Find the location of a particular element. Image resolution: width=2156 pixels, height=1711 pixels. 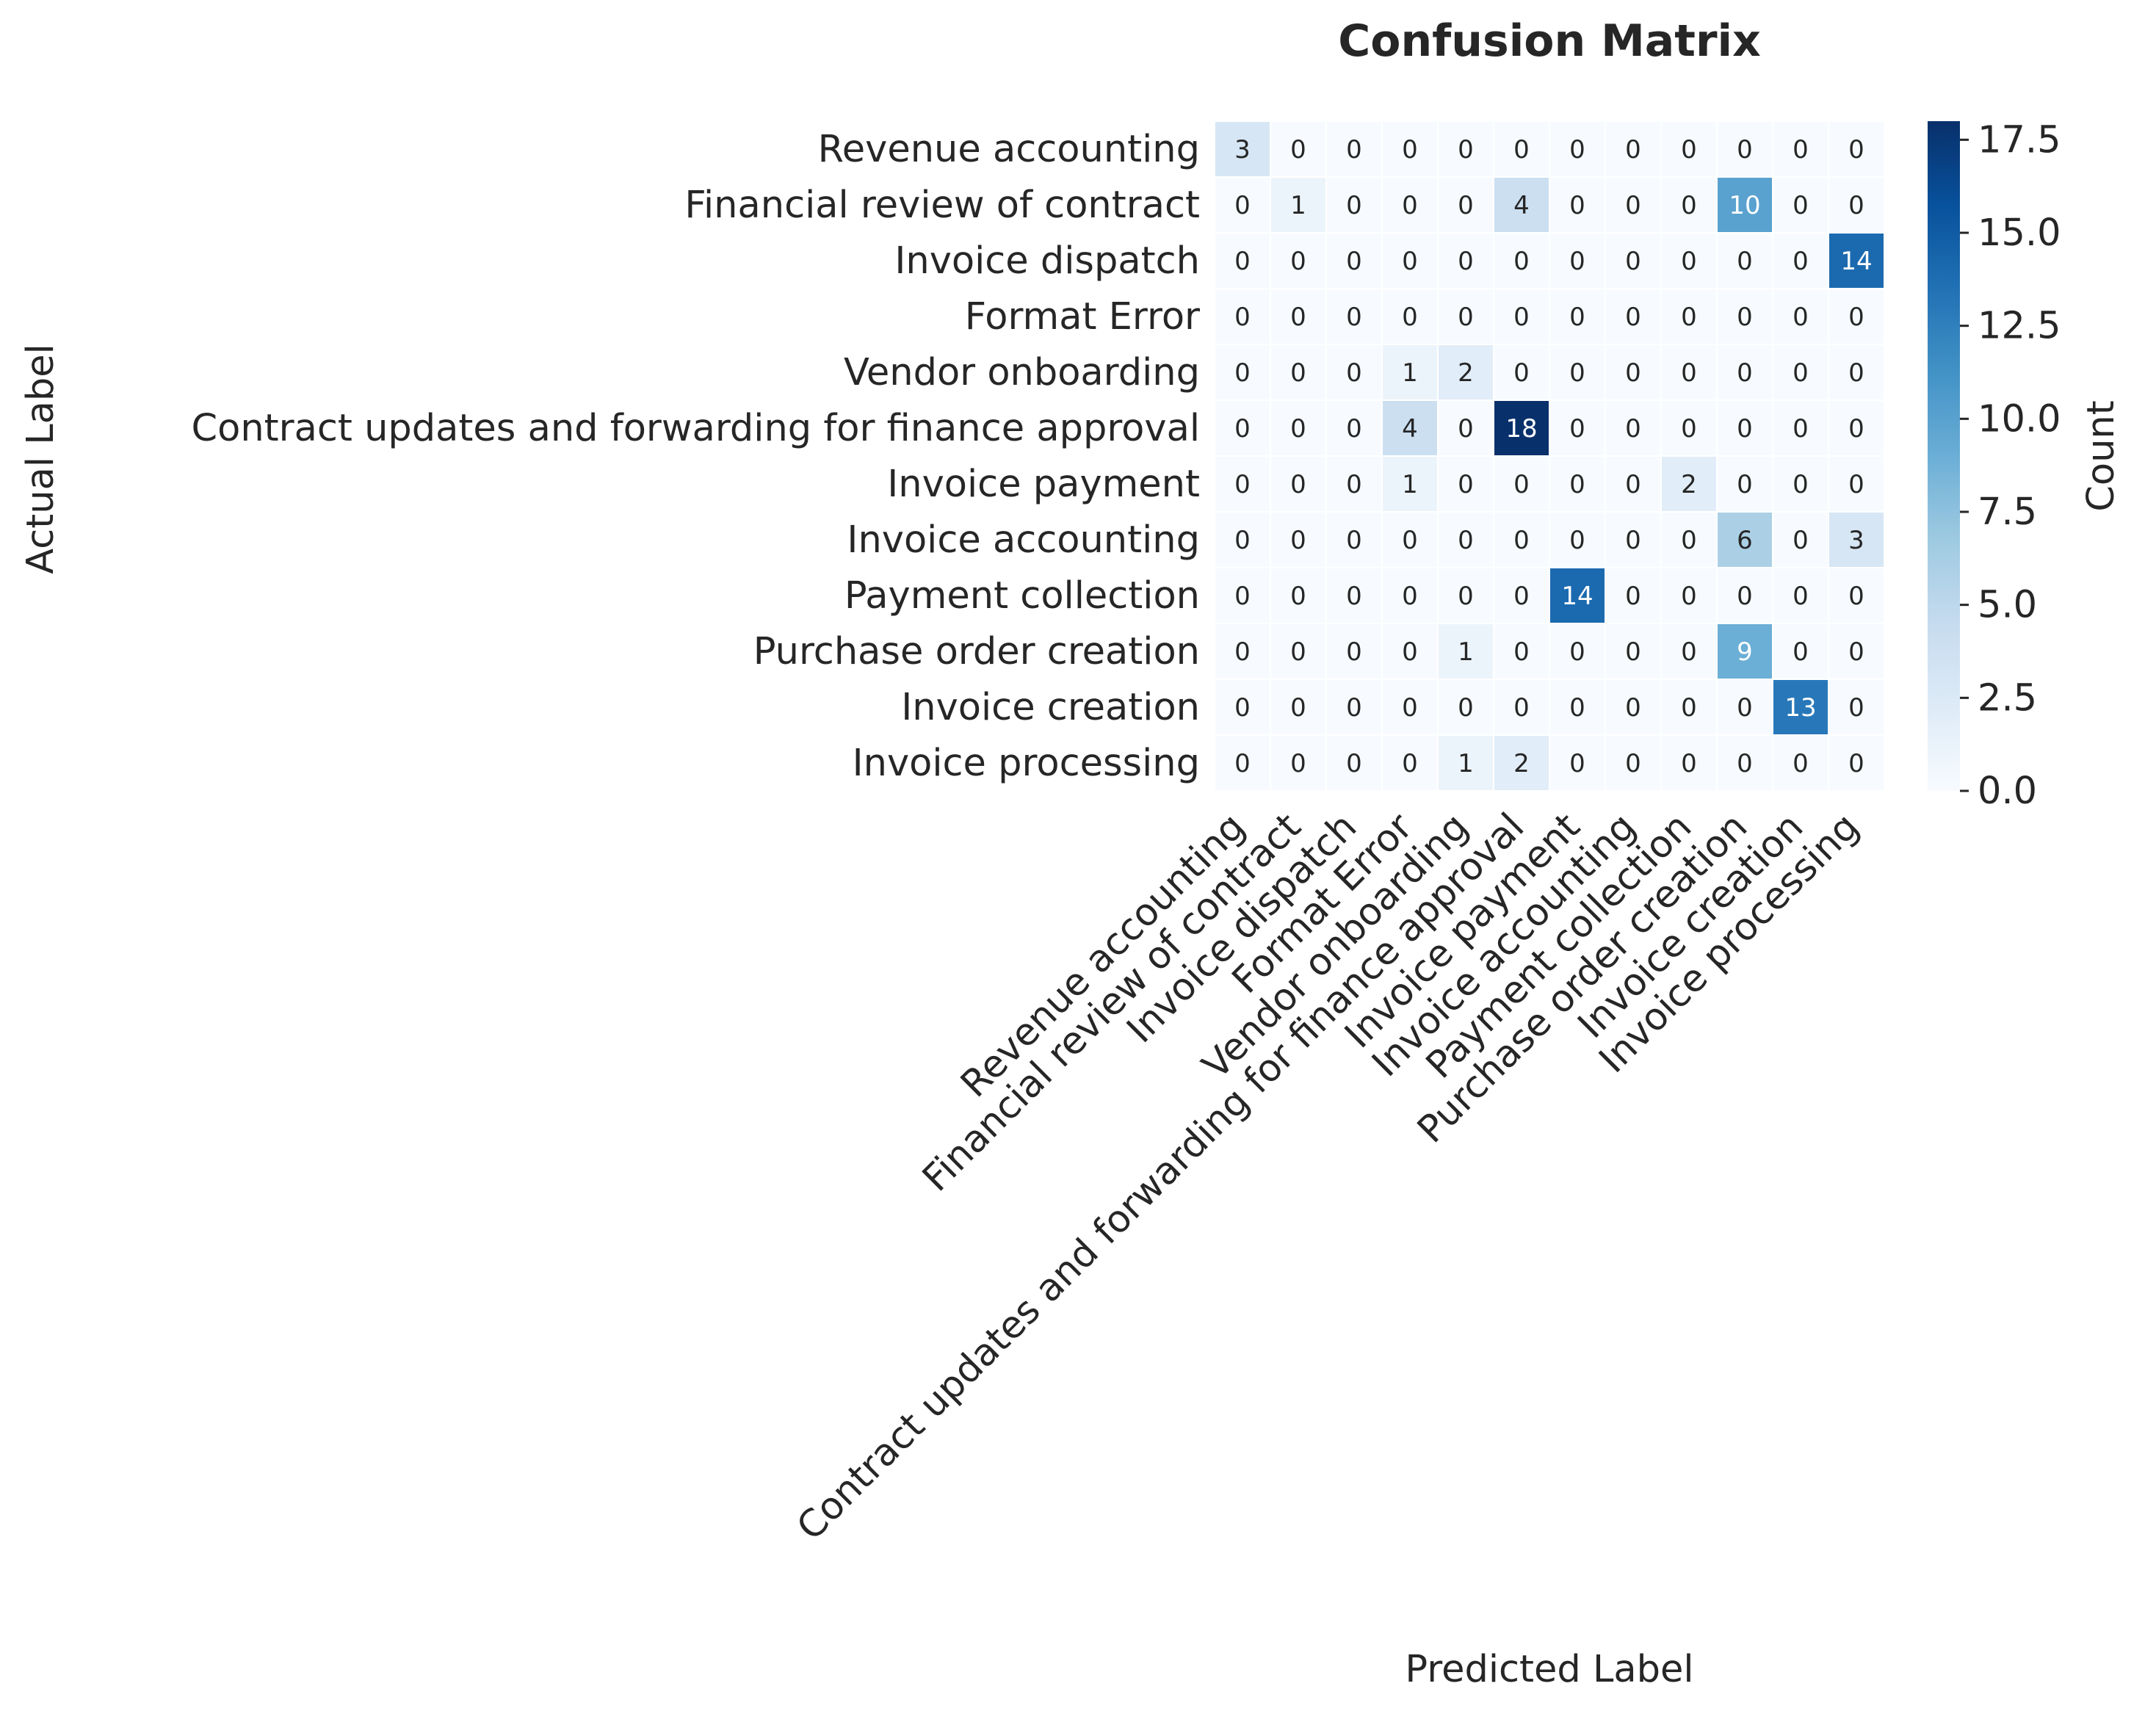

cell-value-label: 2 is located at coordinates (1521, 763).